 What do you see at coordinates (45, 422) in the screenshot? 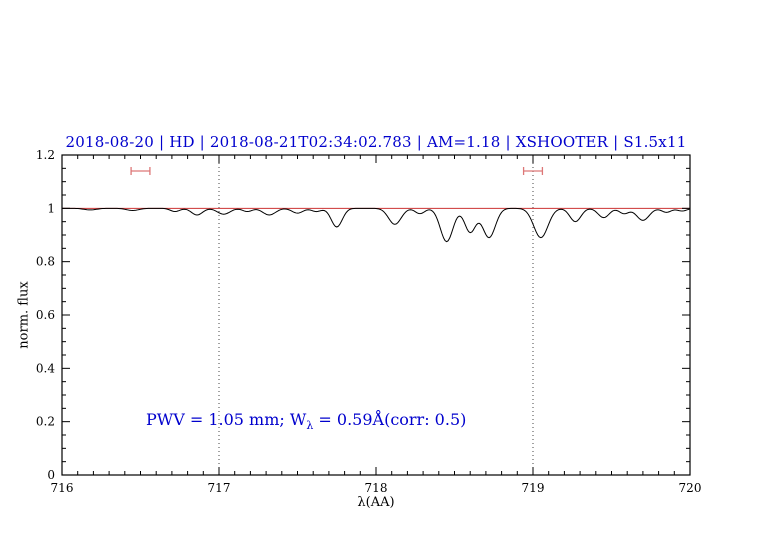
I see `y-tick-label: 0.2` at bounding box center [45, 422].